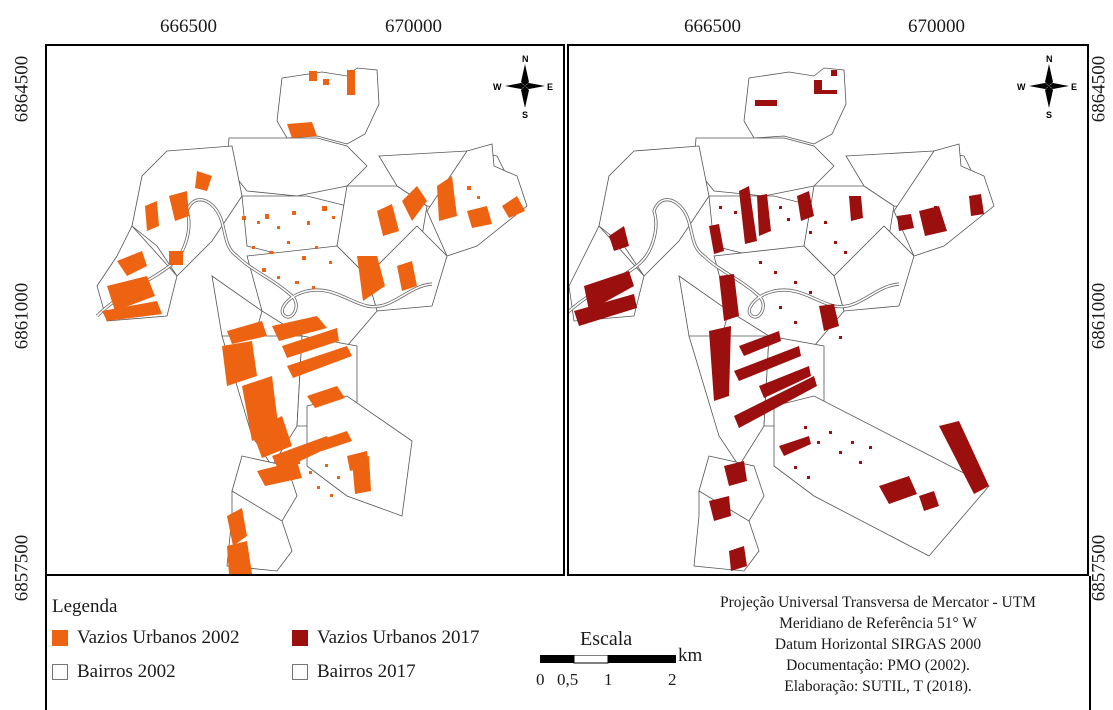  I want to click on easting-tick-right-2: 670000, so click(936, 26).